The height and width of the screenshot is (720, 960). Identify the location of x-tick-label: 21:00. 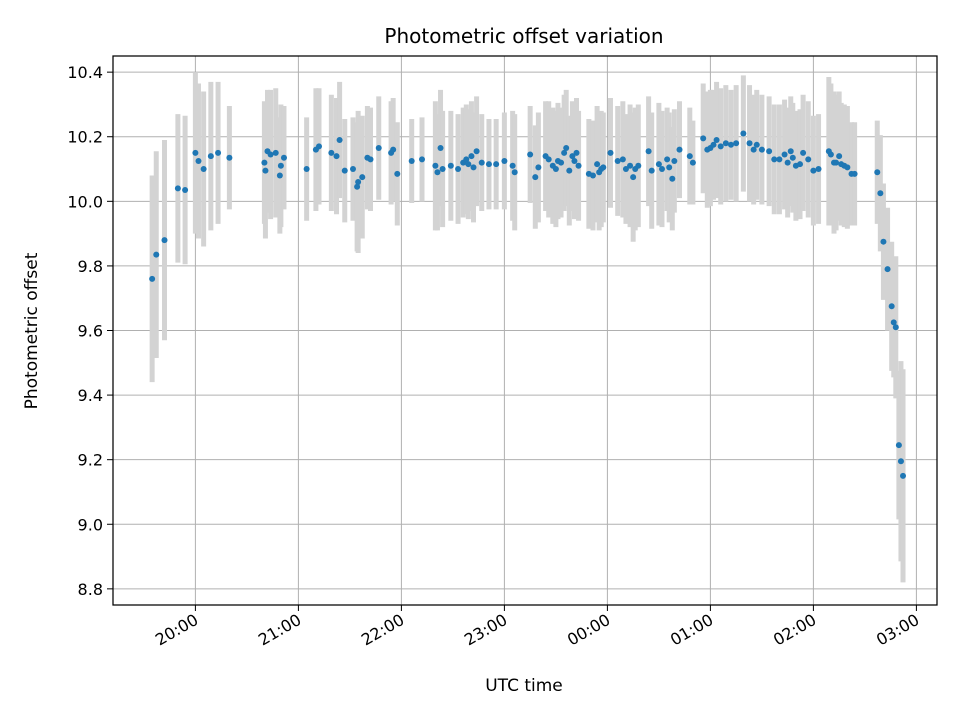
(279, 630).